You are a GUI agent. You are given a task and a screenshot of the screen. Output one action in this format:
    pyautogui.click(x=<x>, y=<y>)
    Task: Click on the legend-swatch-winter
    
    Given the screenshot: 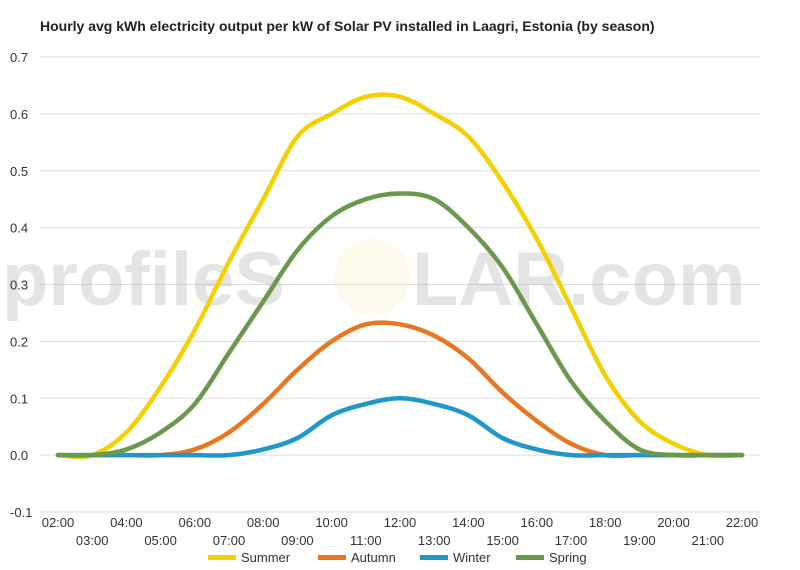 What is the action you would take?
    pyautogui.click(x=434, y=557)
    